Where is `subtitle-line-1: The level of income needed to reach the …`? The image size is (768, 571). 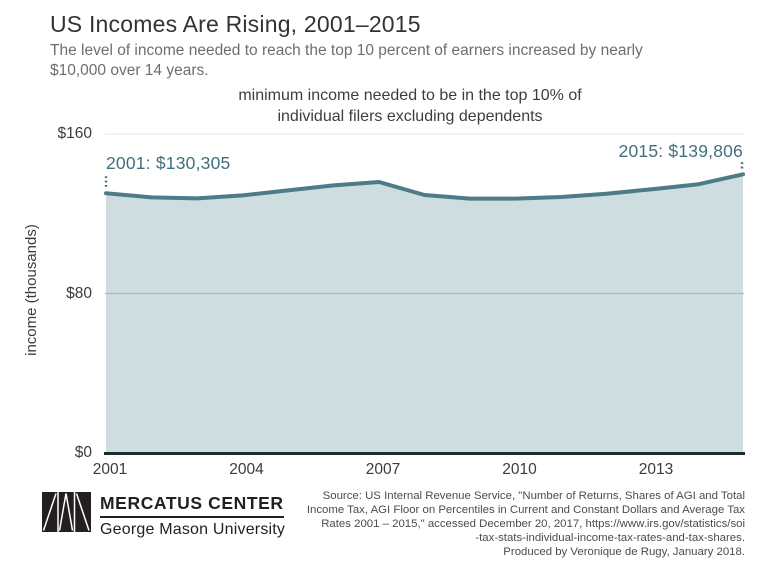 subtitle-line-1: The level of income needed to reach the … is located at coordinates (346, 50).